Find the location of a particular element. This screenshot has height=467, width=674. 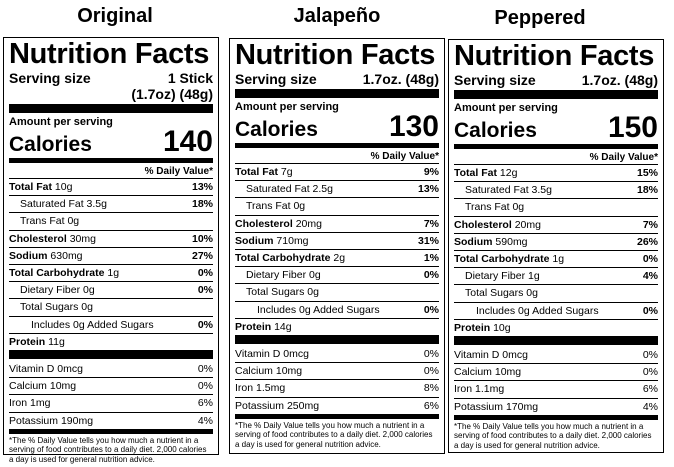

total-fat-dv: 13% is located at coordinates (202, 187).